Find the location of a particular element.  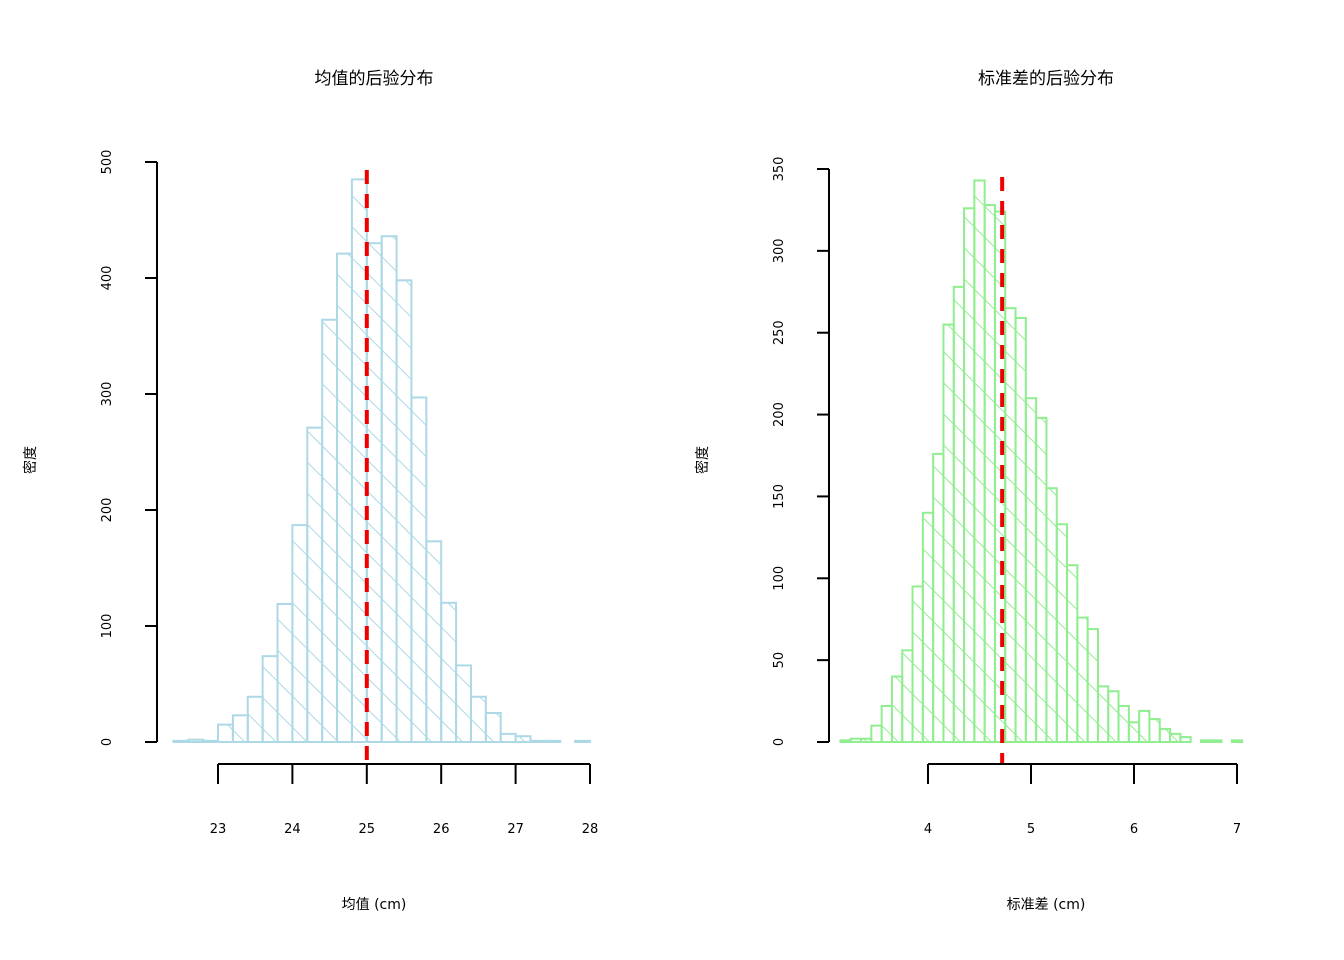

x-axis: 4 5 6 7 is located at coordinates (1082, 800).